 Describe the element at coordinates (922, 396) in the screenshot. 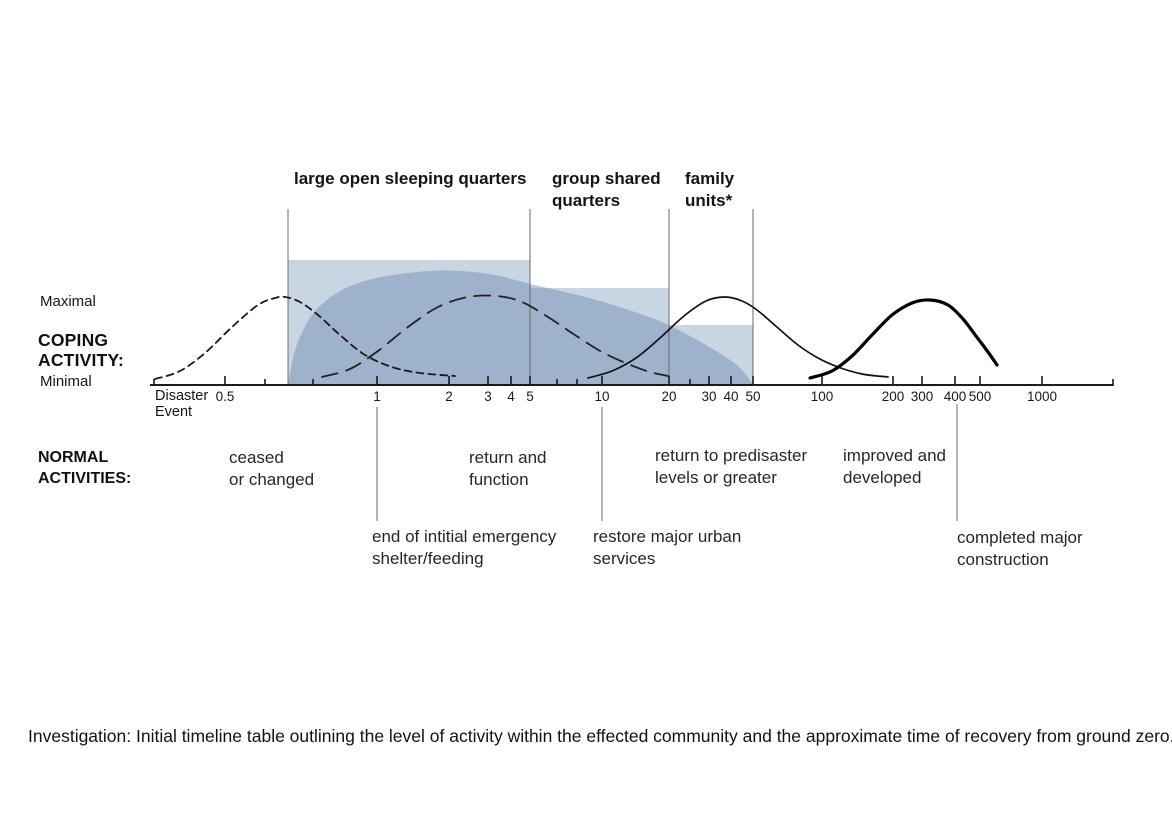

I see `axis-tick-label: 300` at that location.